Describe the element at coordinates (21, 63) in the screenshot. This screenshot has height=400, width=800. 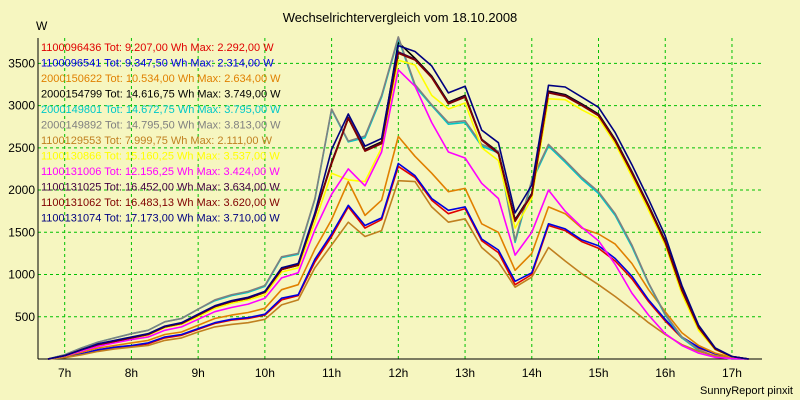
I see `y-tick-label-6: 3500` at that location.